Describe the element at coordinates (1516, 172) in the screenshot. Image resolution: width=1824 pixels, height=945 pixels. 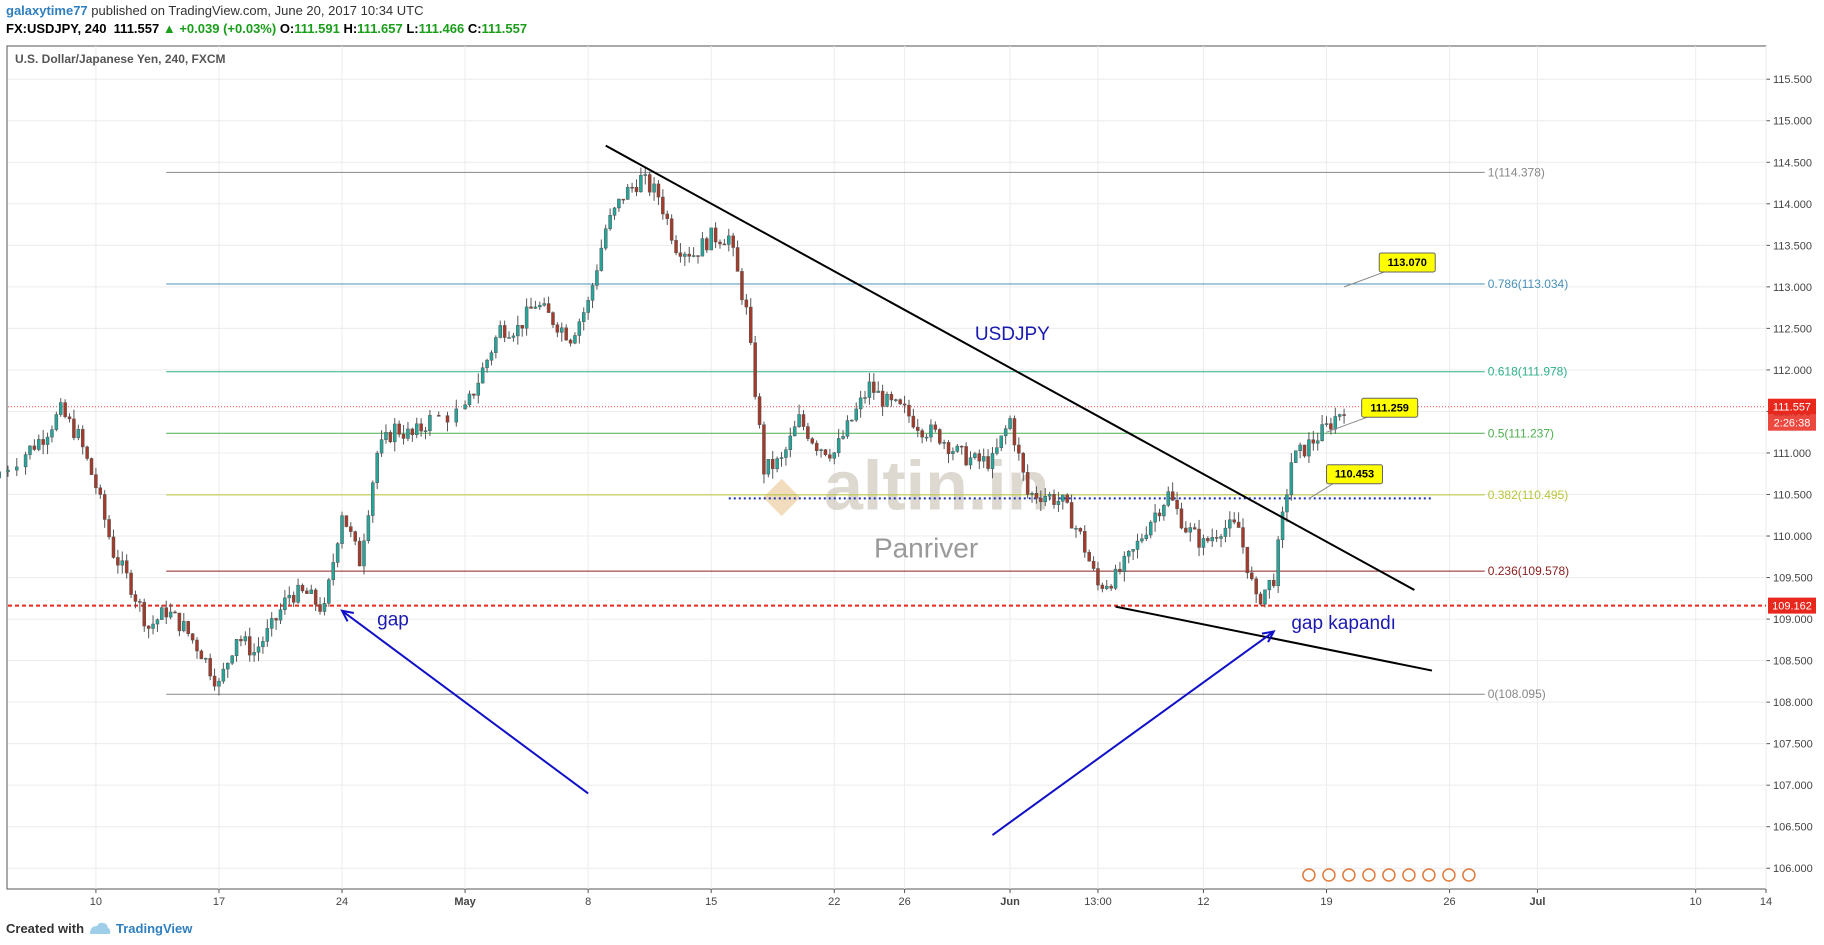
I see `fib-level-label: 1(114.378)` at that location.